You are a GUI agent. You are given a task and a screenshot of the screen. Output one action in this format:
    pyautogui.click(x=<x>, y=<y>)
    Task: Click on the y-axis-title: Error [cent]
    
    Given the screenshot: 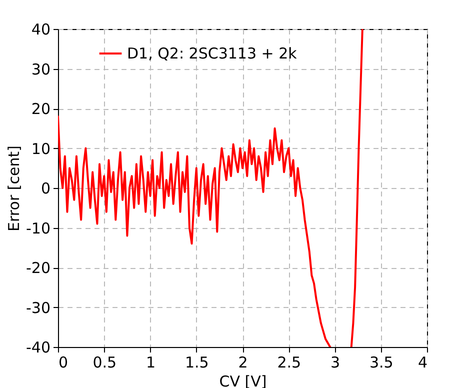 What is the action you would take?
    pyautogui.click(x=14, y=189)
    